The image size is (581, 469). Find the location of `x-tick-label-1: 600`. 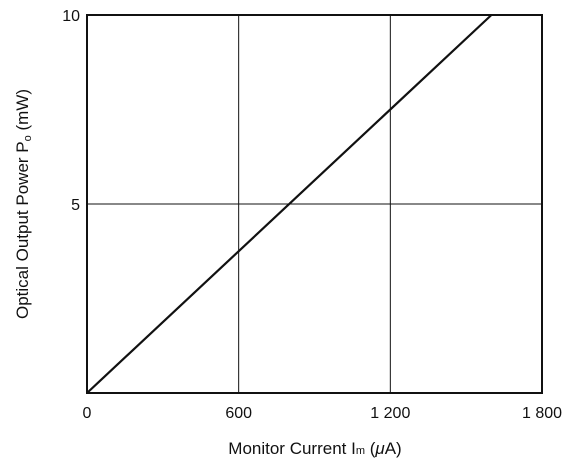

x-tick-label-1: 600 is located at coordinates (238, 413).